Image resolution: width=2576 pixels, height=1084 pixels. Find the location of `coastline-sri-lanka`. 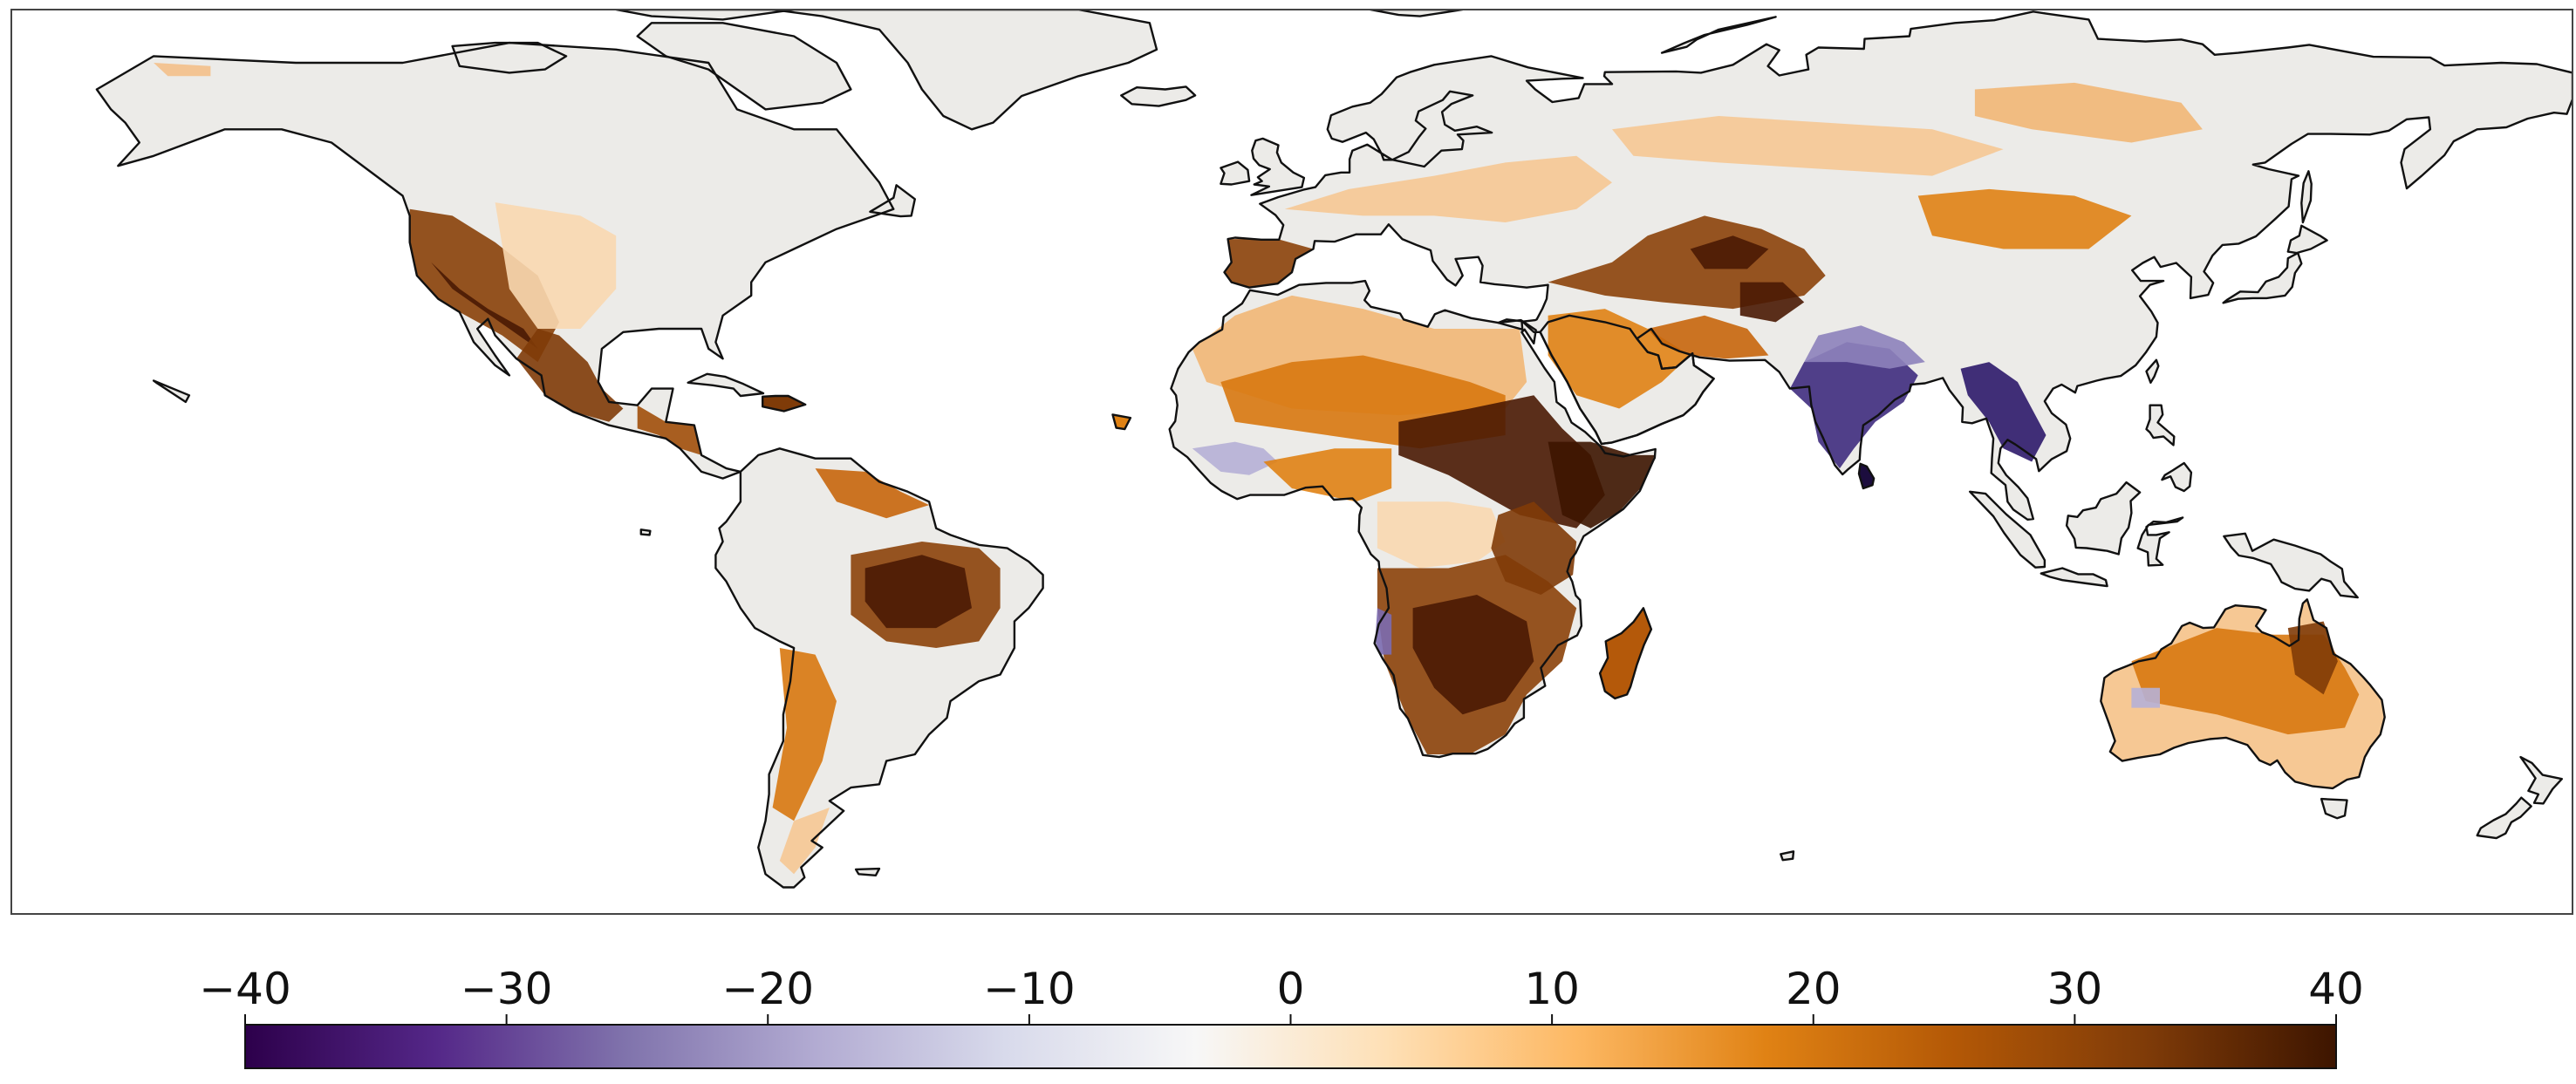

coastline-sri-lanka is located at coordinates (1866, 476).